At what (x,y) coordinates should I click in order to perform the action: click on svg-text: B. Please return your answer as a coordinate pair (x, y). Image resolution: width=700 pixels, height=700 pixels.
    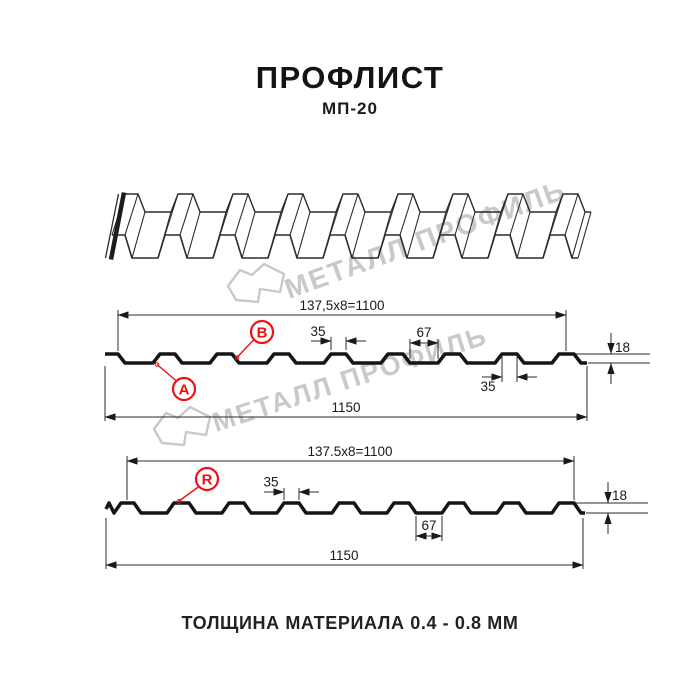
    Looking at the image, I should click on (262, 333).